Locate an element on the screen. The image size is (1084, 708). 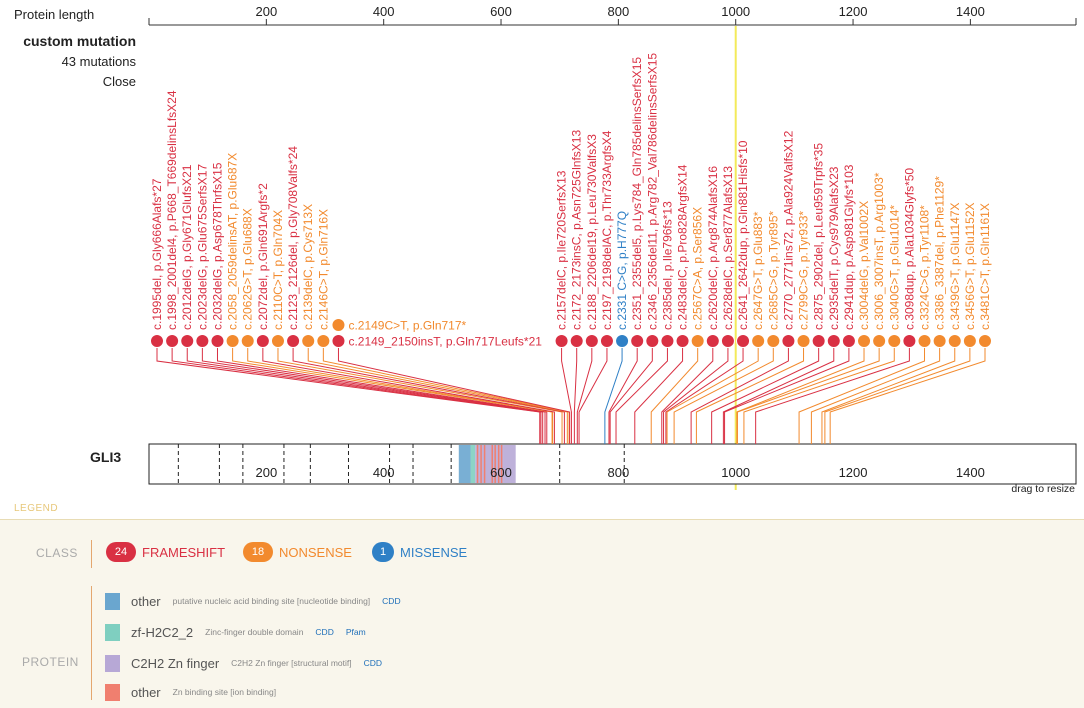
axis-tick-label: 400 is located at coordinates (384, 11).